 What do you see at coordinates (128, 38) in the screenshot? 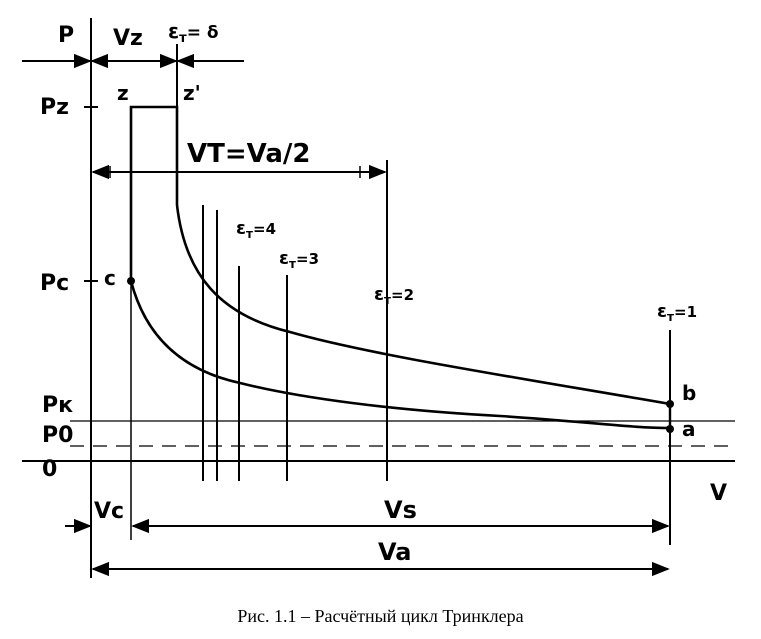
I see `vz-label: Vz` at bounding box center [128, 38].